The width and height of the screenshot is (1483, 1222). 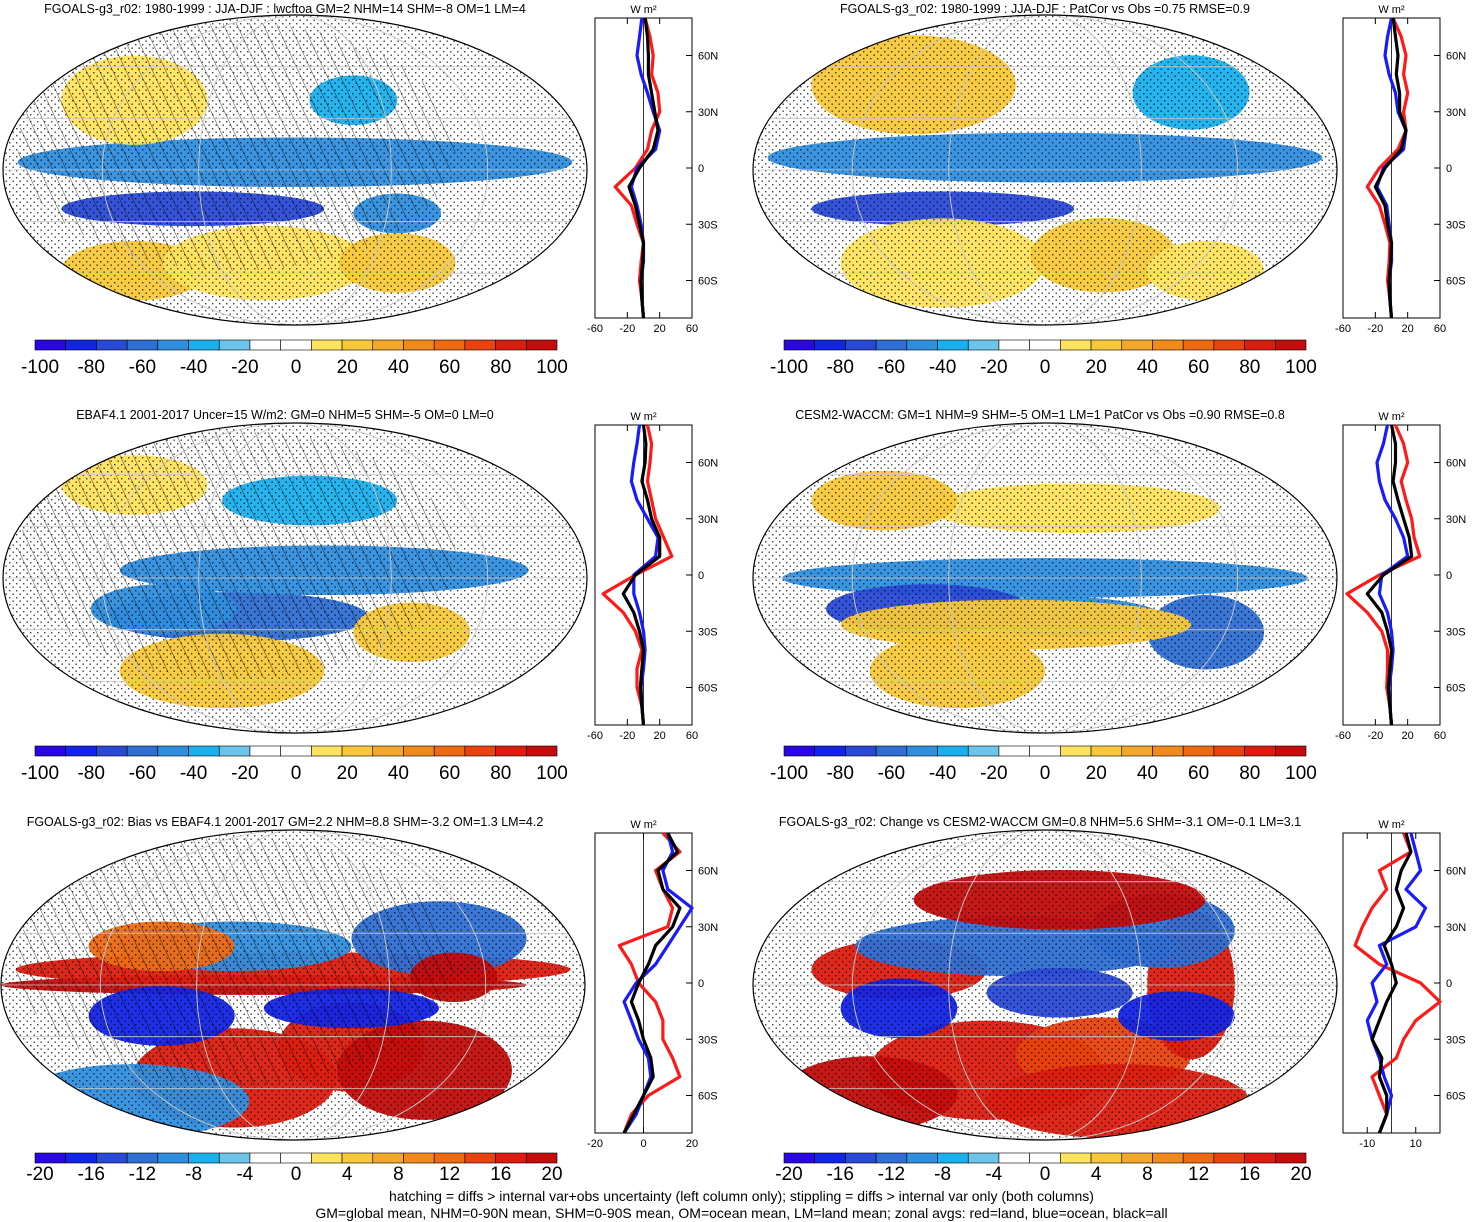 What do you see at coordinates (652, 984) in the screenshot?
I see `zonal-plot: W m² -20 0 20 60N 30N 0 30S 60S` at bounding box center [652, 984].